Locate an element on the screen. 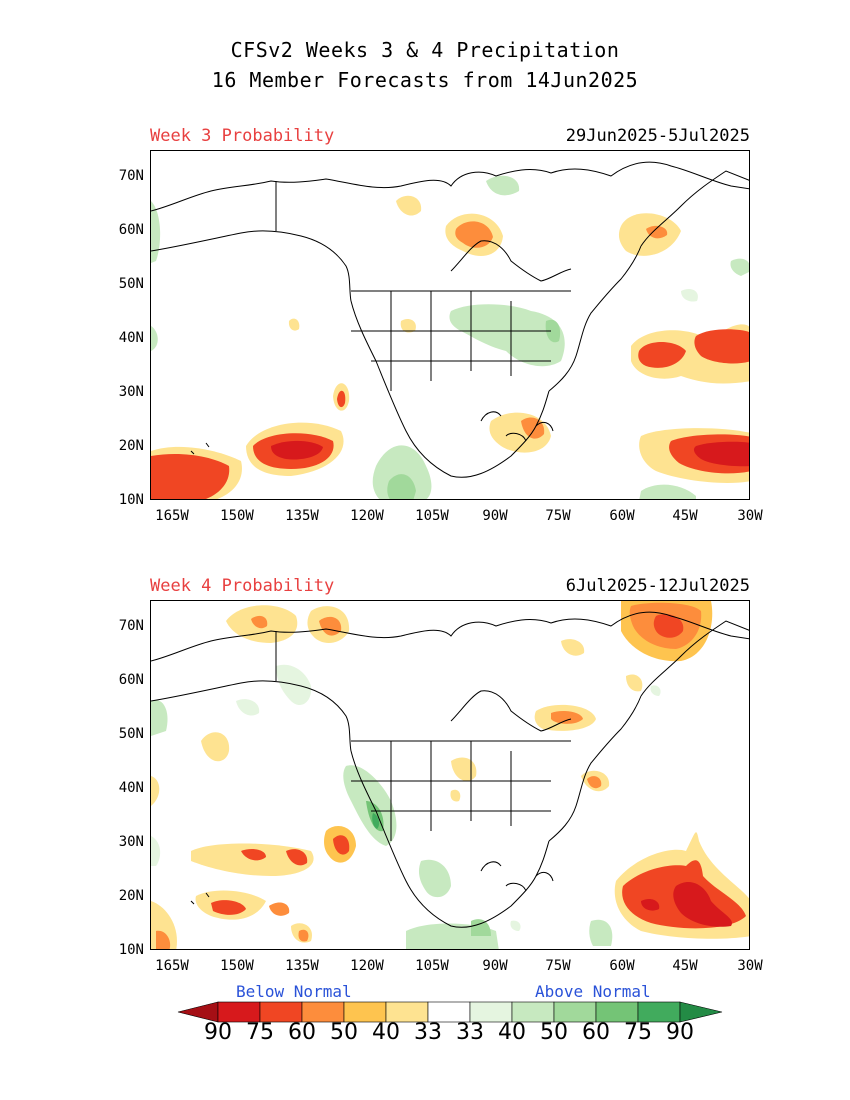 The image size is (850, 1100). week4-dates: 6Jul2025-12Jul2025 is located at coordinates (657, 586).